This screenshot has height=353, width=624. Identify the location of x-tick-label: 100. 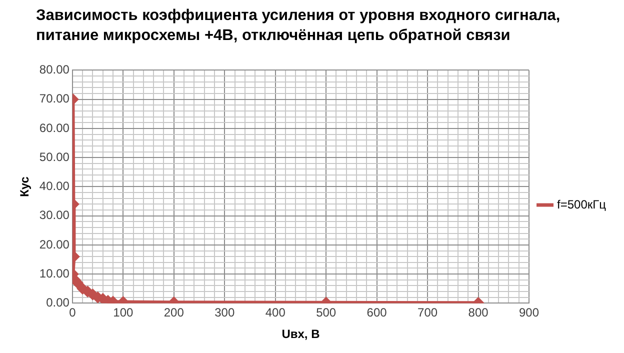
(123, 313).